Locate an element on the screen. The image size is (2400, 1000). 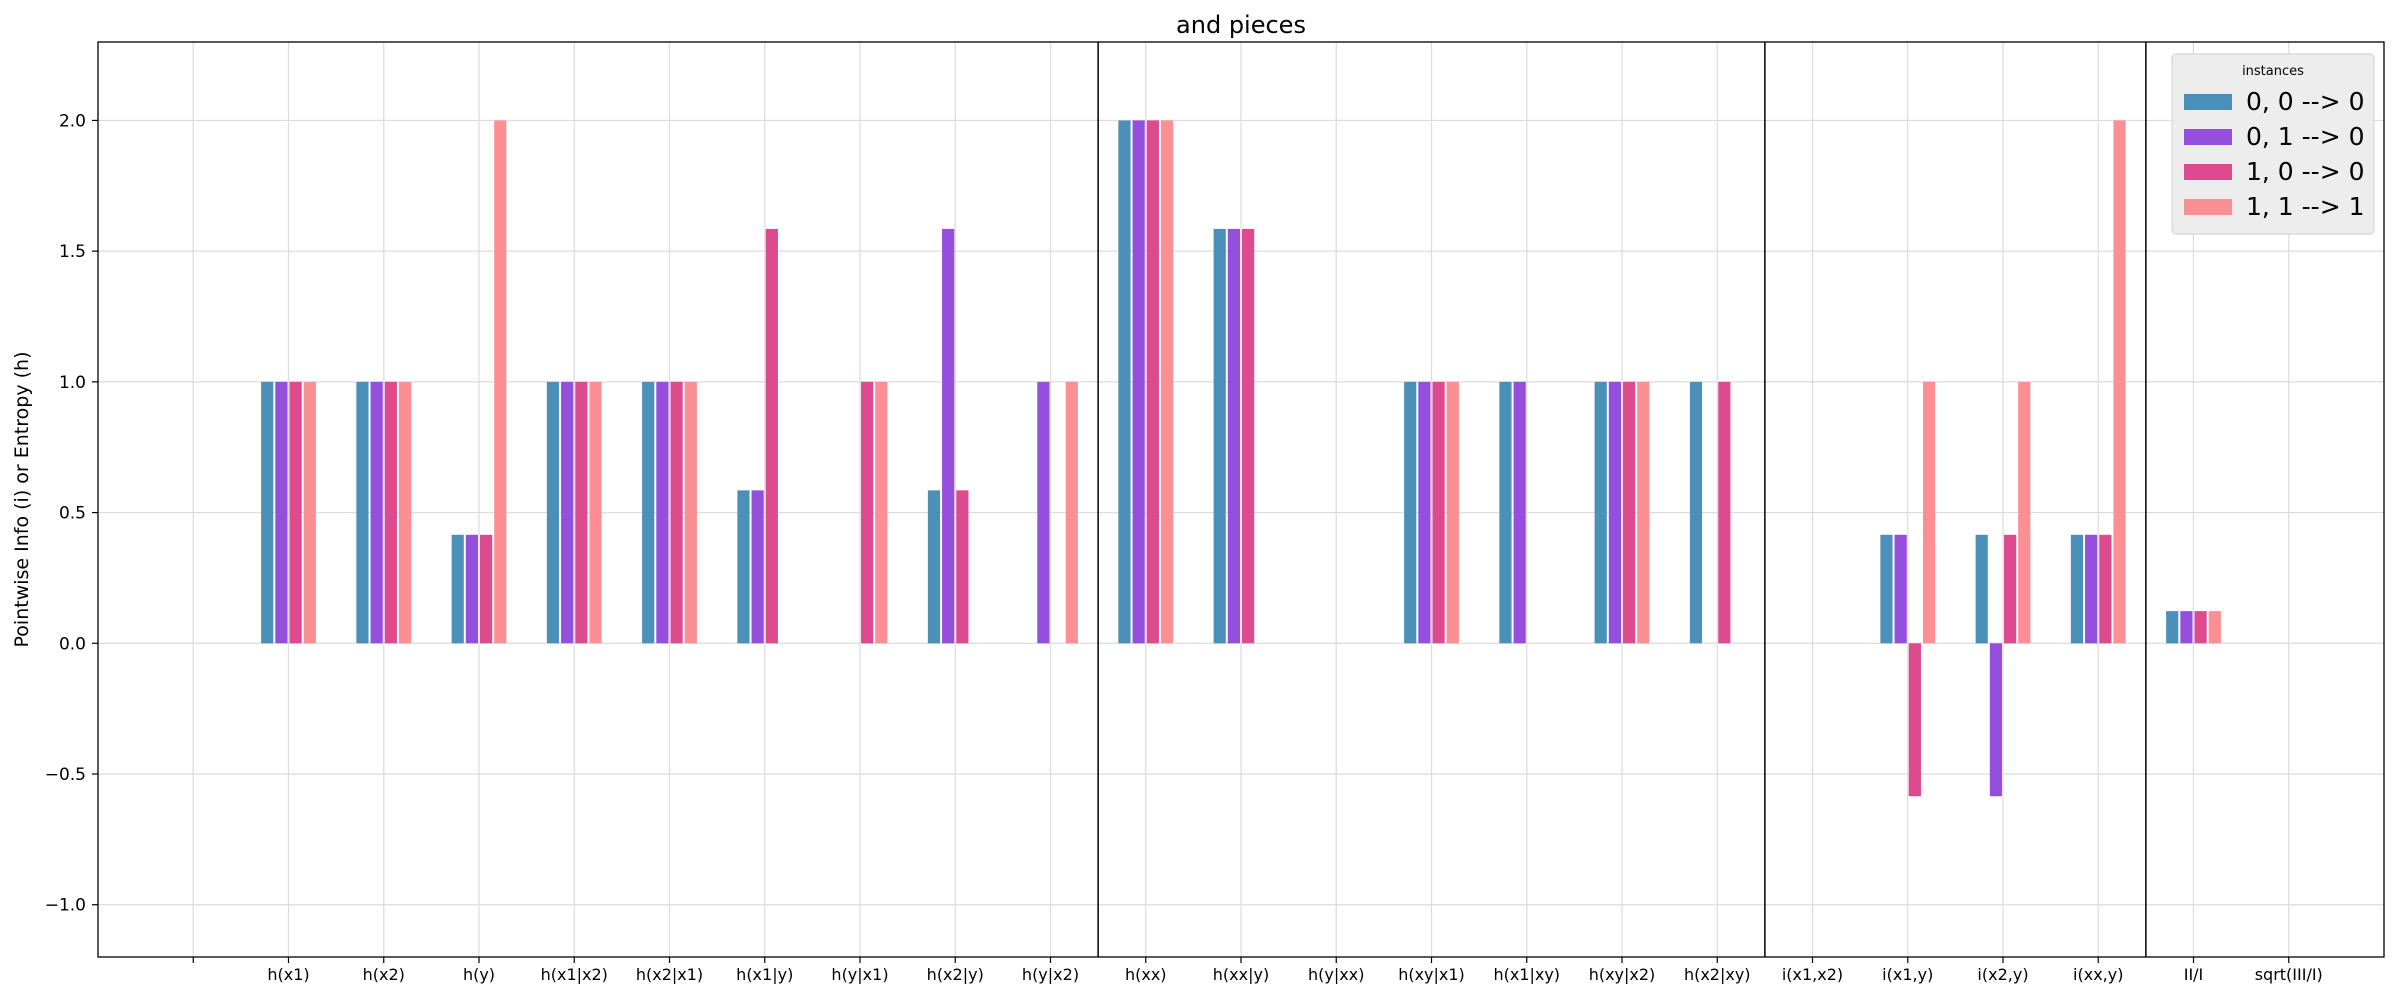
legend-label: 0, 0 --> 0 is located at coordinates (2305, 101).